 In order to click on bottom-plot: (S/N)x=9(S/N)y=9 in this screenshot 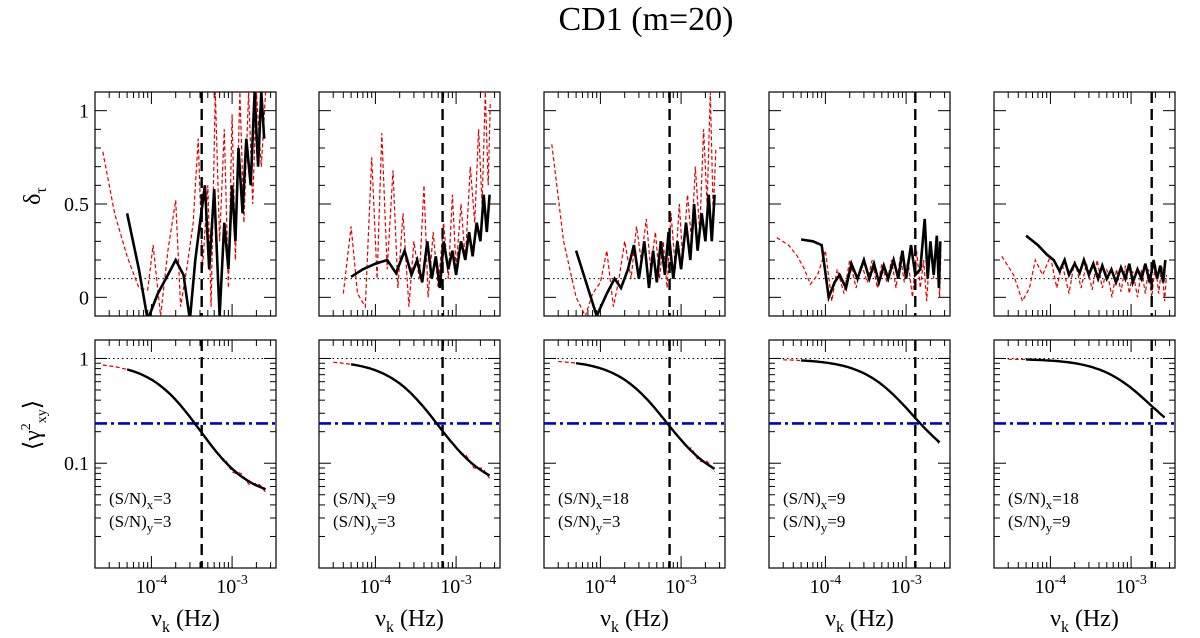, I will do `click(859, 454)`.